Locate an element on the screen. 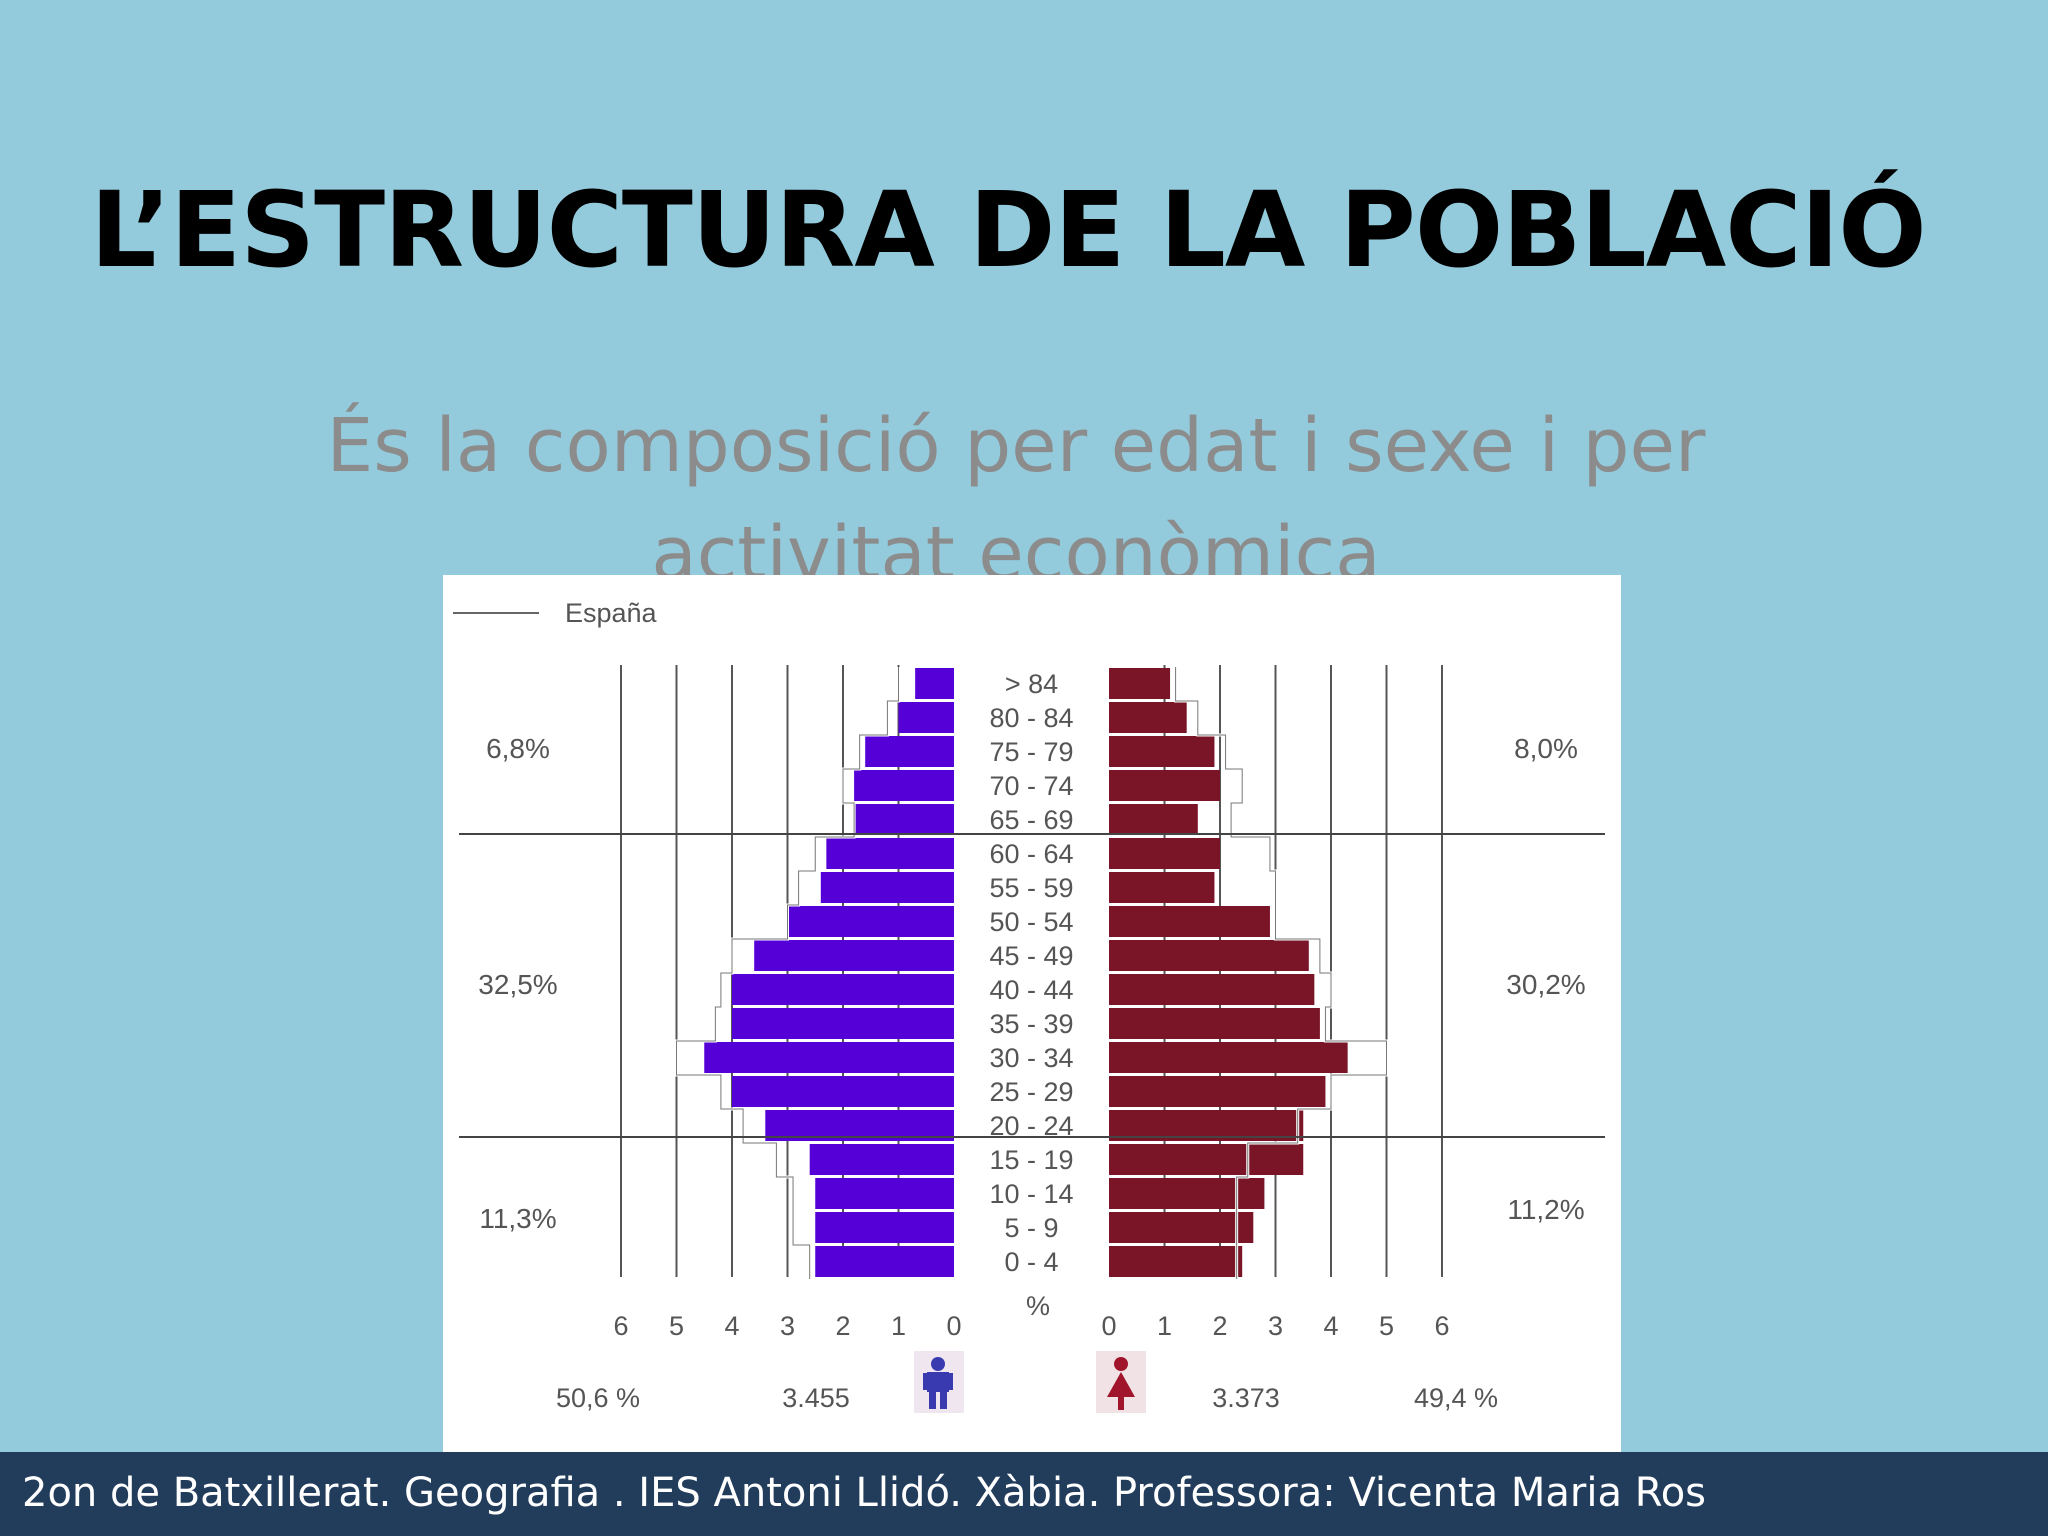 Image resolution: width=2048 pixels, height=1536 pixels. female-icon is located at coordinates (1121, 1382).